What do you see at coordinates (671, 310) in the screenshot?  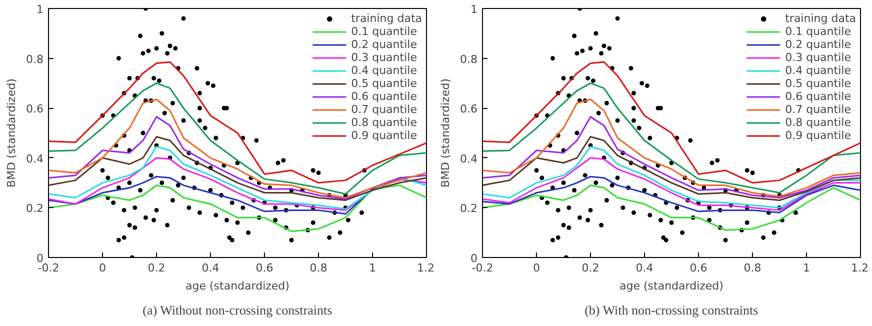 I see `text: (b) With non-crossing constraints` at bounding box center [671, 310].